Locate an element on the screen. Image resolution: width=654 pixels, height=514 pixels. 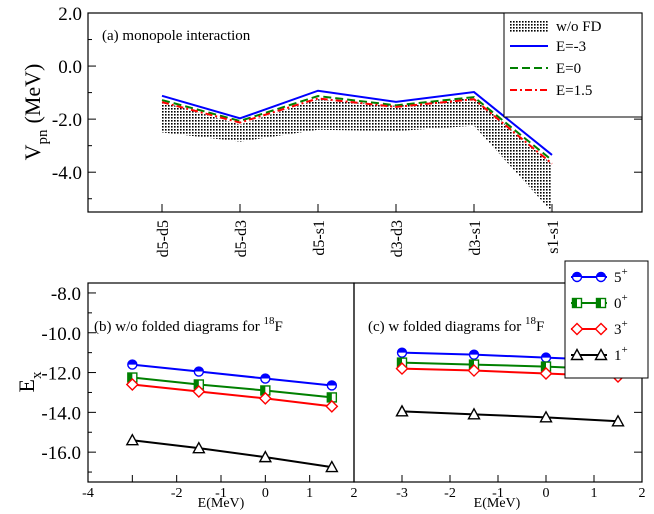
band-w-o-fd is located at coordinates (357, 154).